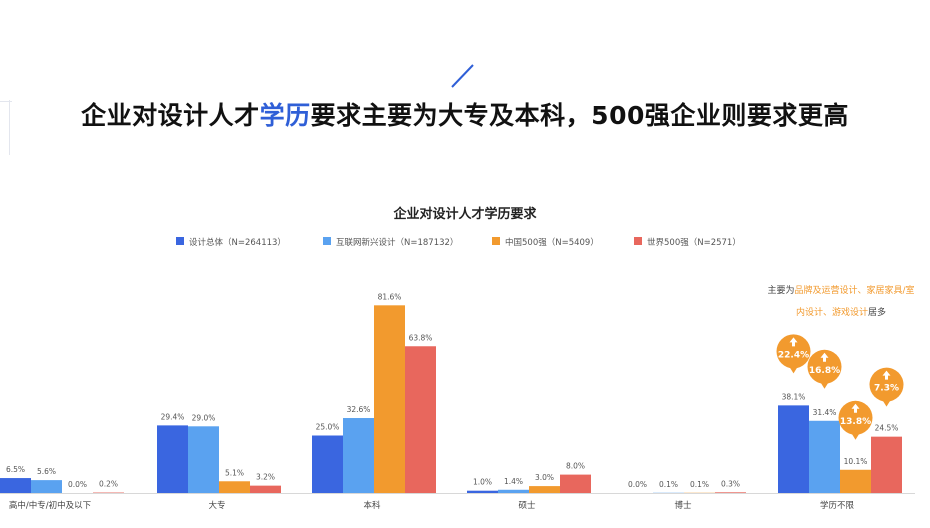 This screenshot has width=930, height=528. I want to click on value-label-s1-c2: 29.4%, so click(173, 416).